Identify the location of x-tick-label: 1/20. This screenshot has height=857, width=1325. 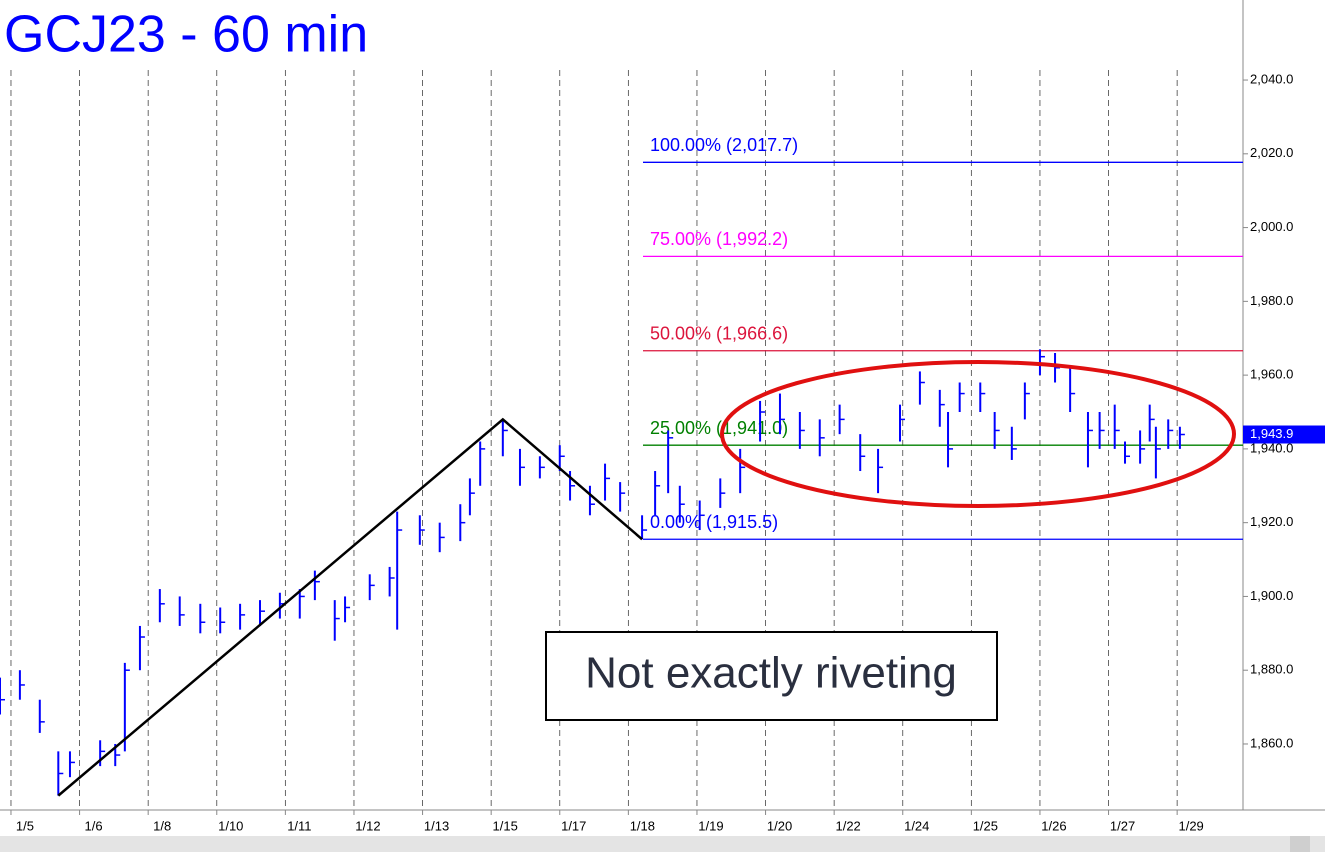
(779, 825).